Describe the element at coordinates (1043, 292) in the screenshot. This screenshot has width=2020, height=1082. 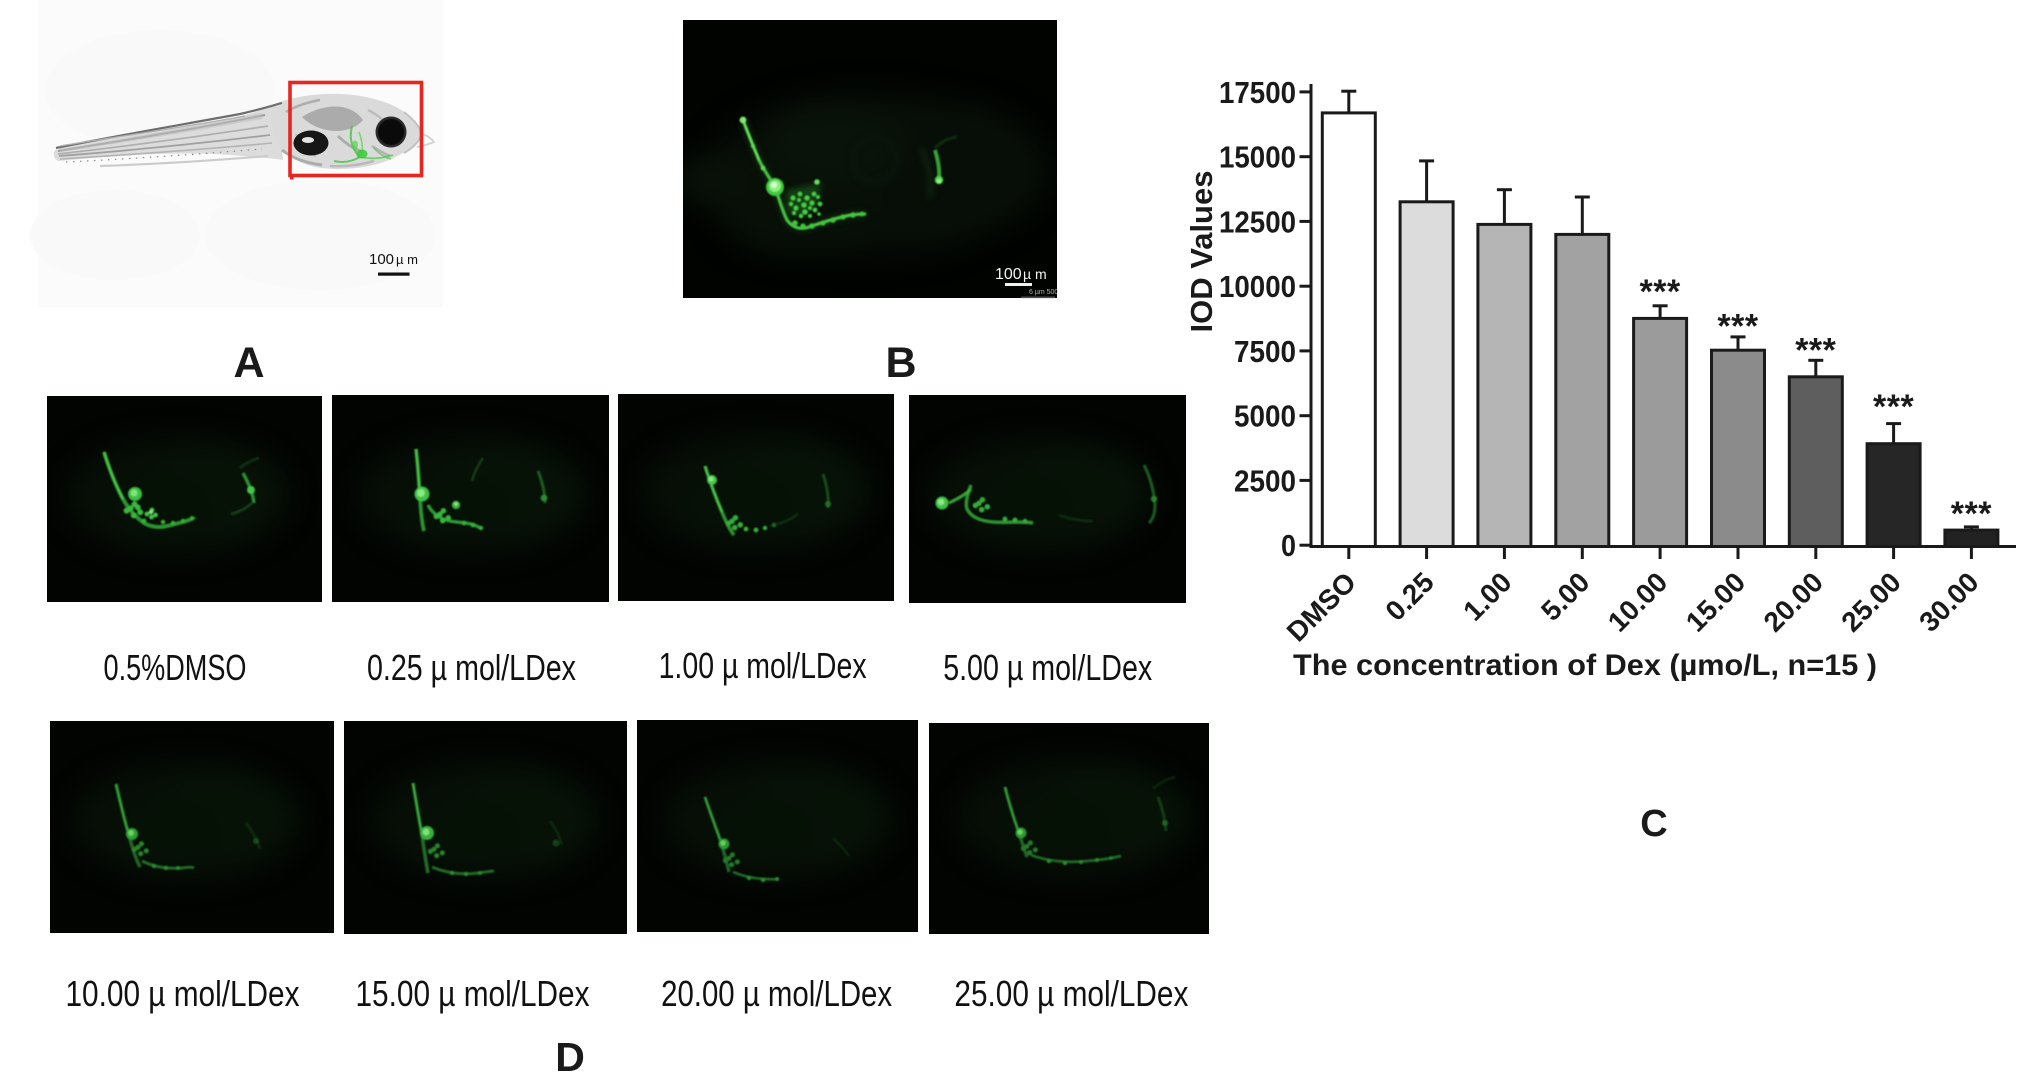
I see `svg-text: 6 µm 500` at that location.